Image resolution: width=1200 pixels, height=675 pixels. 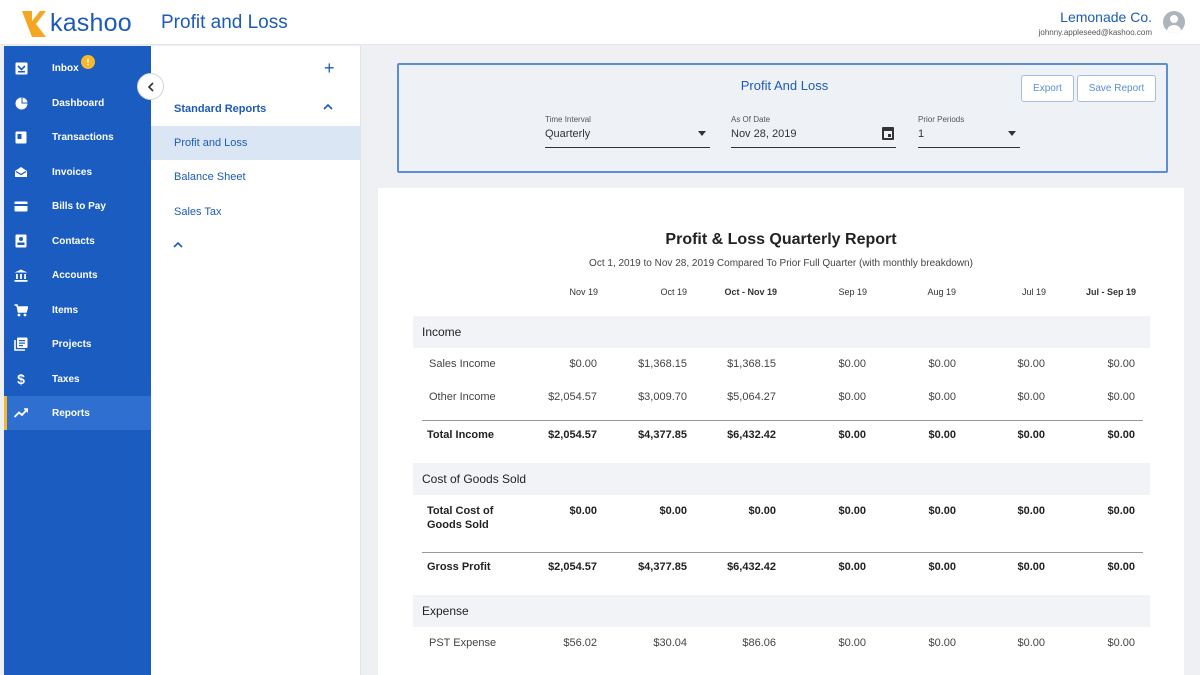 I want to click on sidebar-item-contacts: Contacts, so click(x=77, y=241).